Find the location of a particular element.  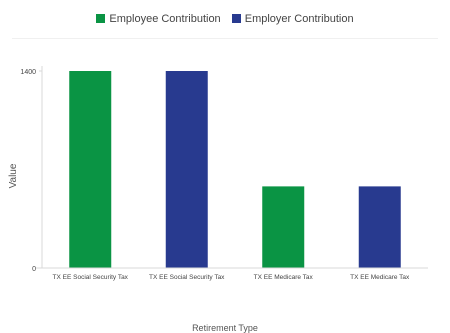

y-tick-label-1: 0 is located at coordinates (34, 269).